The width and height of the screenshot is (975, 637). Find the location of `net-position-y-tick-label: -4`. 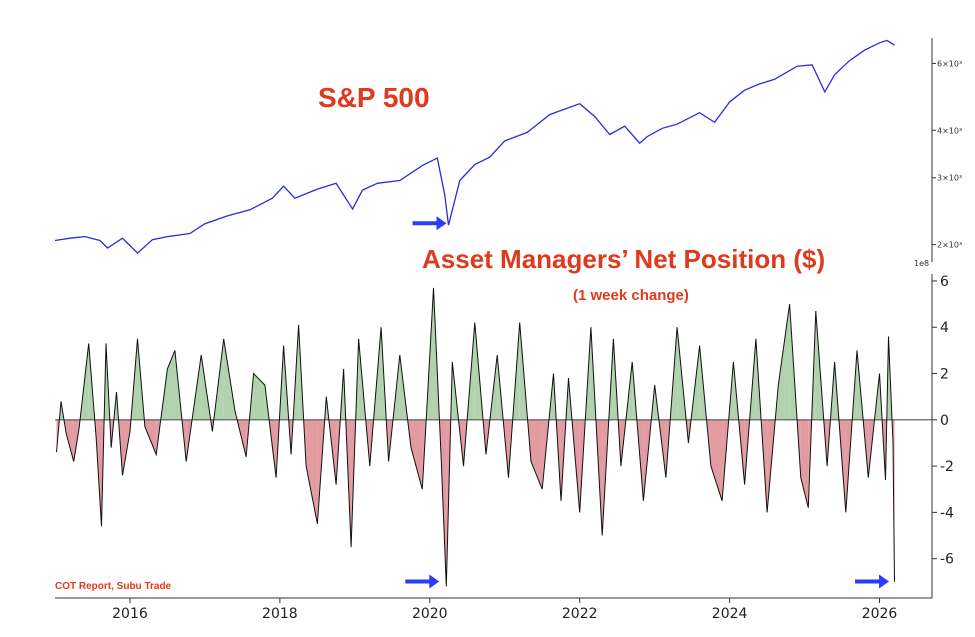

net-position-y-tick-label: -4 is located at coordinates (947, 513).